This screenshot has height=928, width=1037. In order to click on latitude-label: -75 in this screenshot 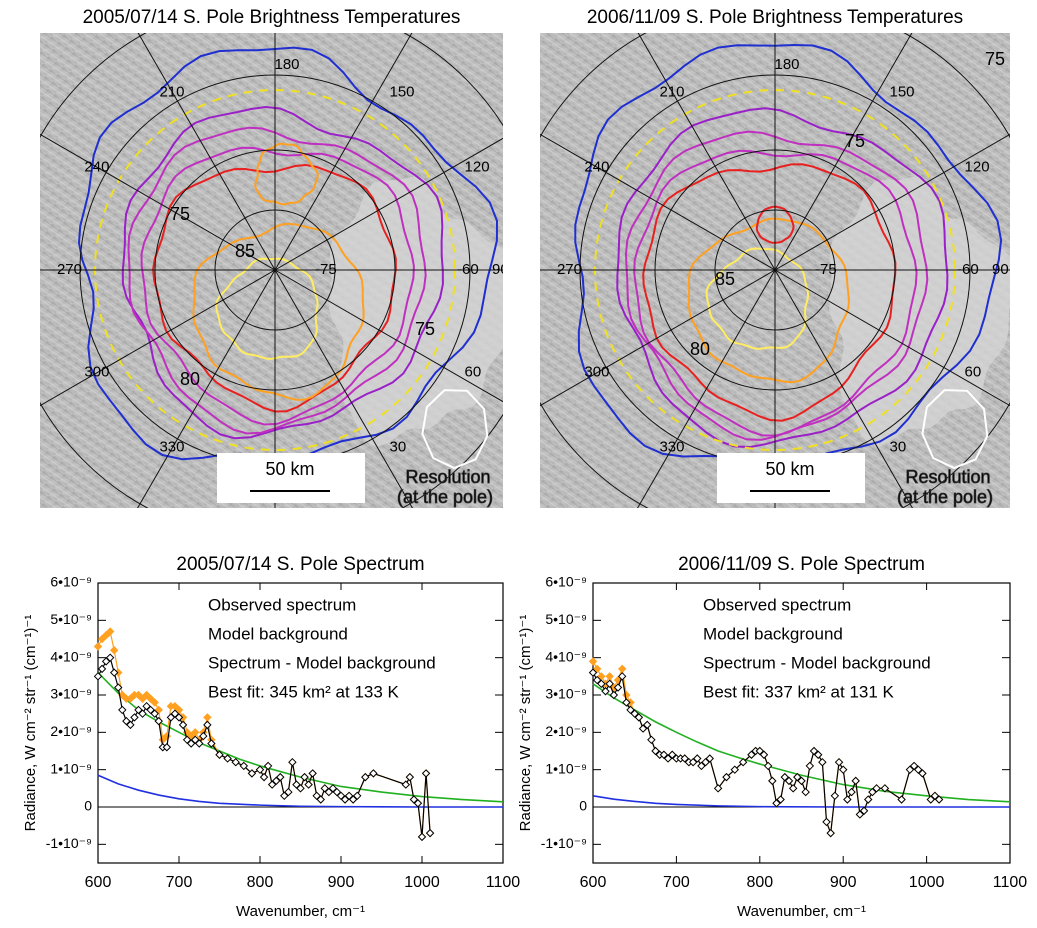, I will do `click(826, 269)`.